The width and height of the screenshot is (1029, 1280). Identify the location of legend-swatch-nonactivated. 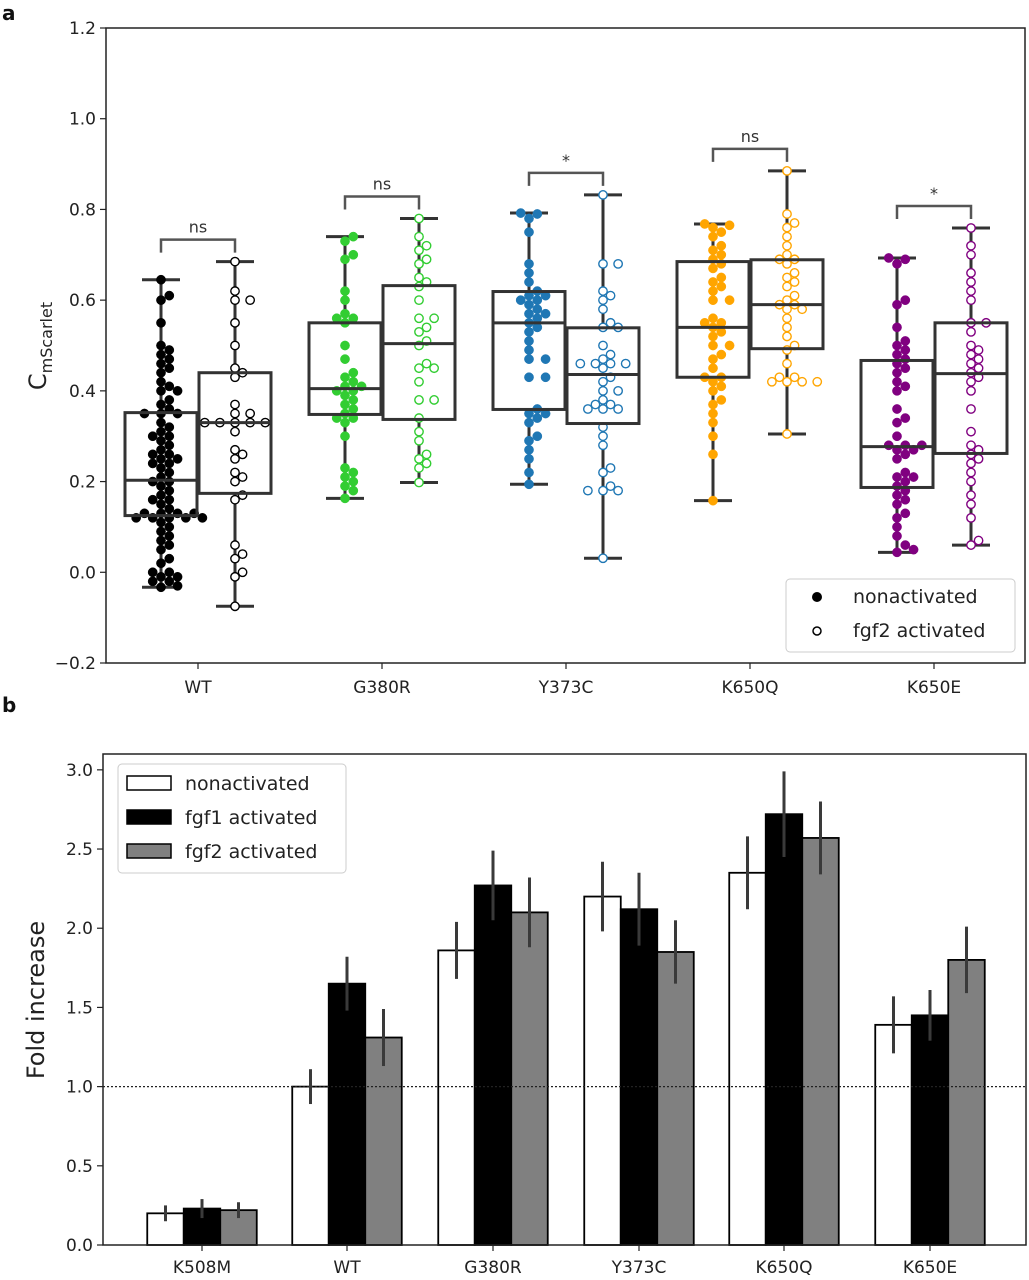
(149, 783).